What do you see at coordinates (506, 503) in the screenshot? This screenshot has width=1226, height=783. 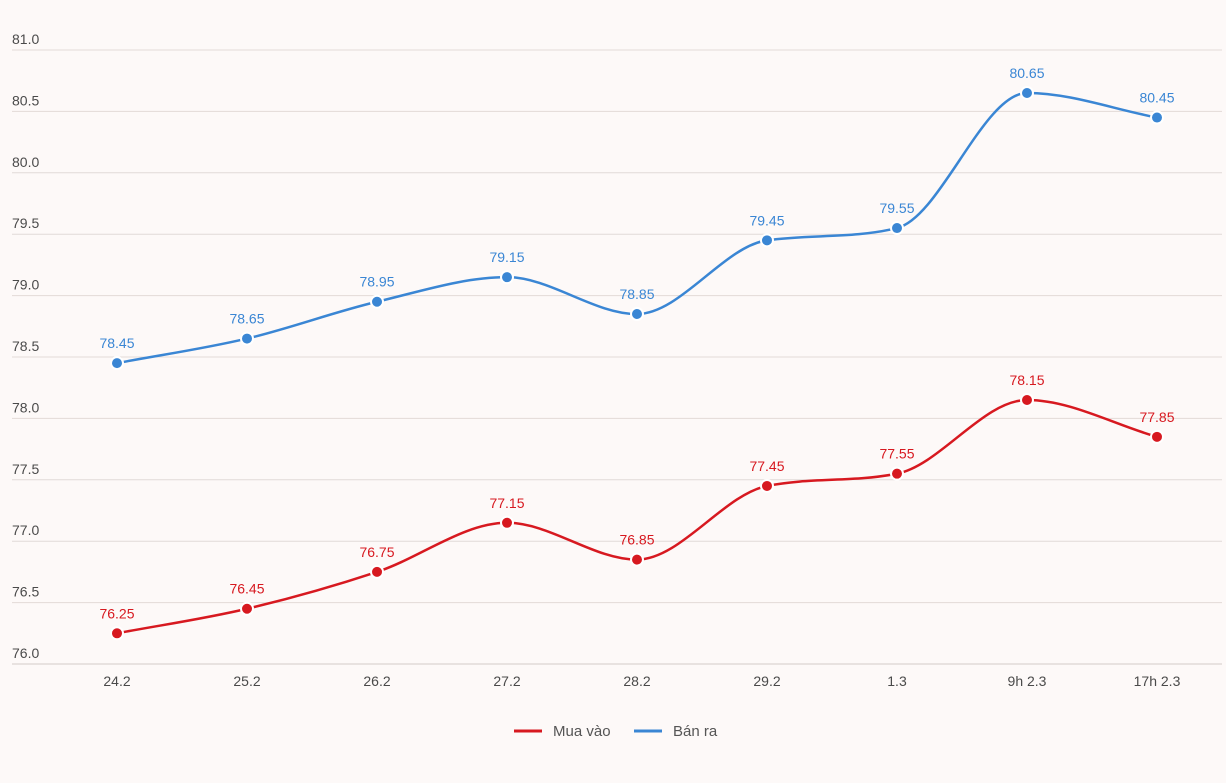 I see `data-label: 77.15` at bounding box center [506, 503].